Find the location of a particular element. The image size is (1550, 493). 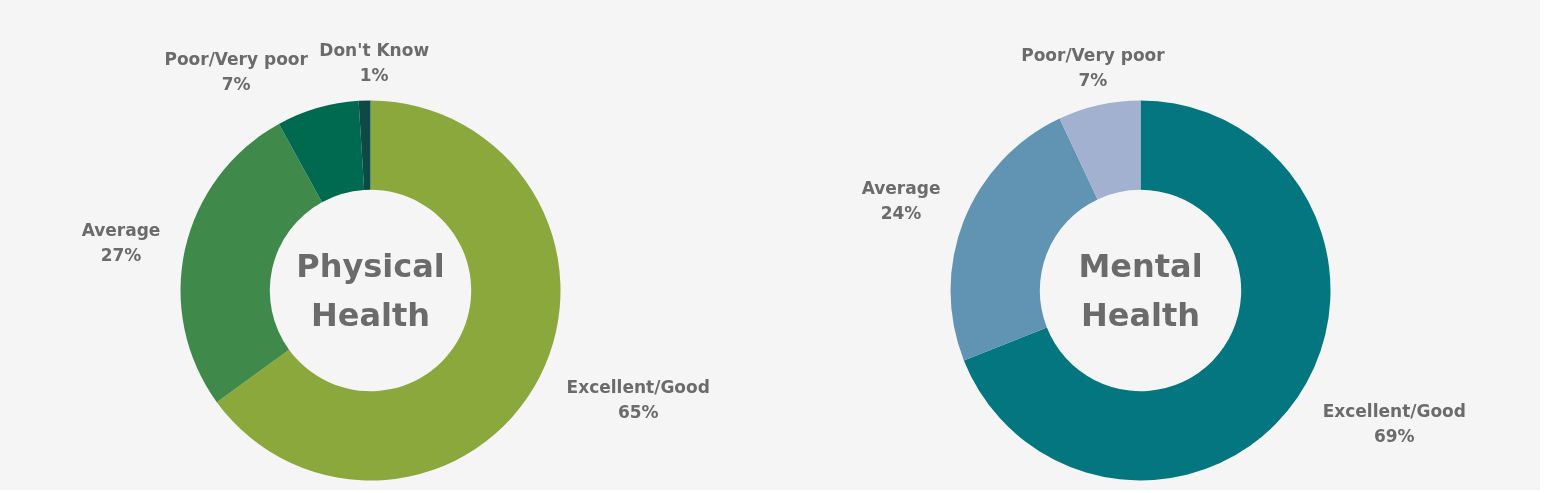

slice-label: Don't Know is located at coordinates (374, 50).